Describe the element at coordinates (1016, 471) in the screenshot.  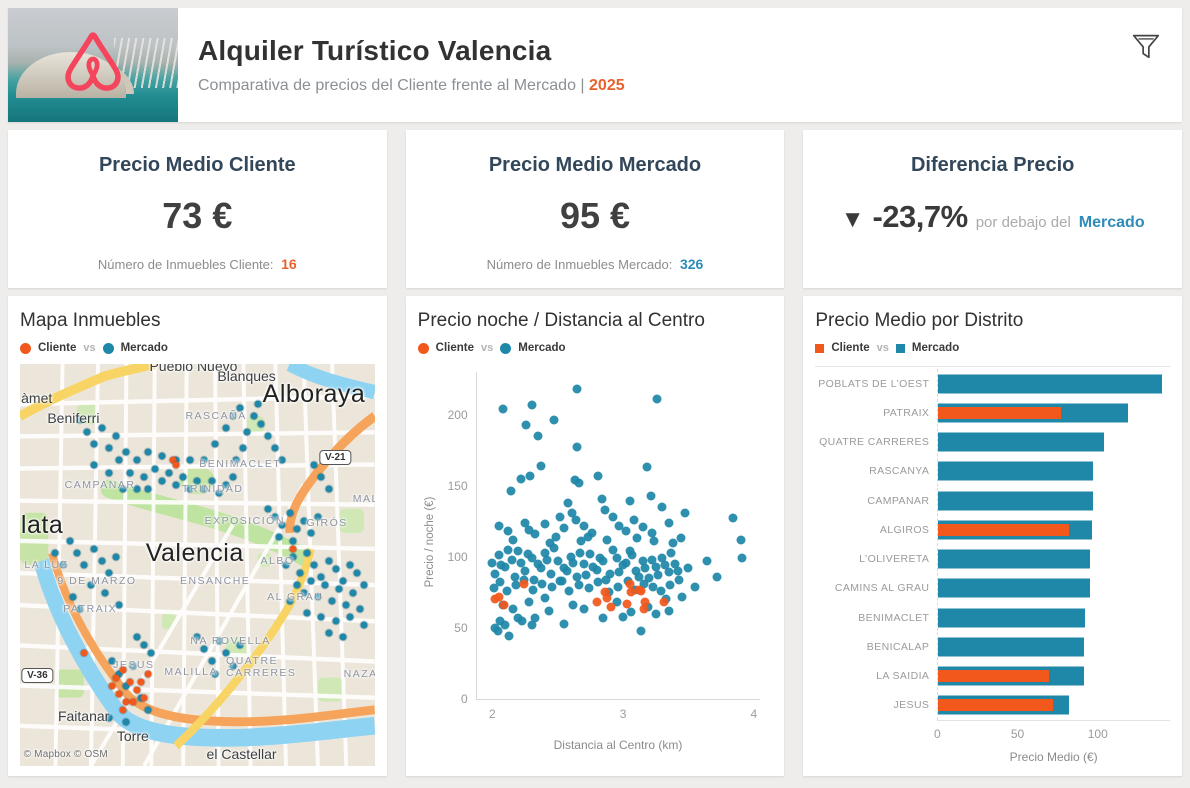
I see `bar-mercado` at that location.